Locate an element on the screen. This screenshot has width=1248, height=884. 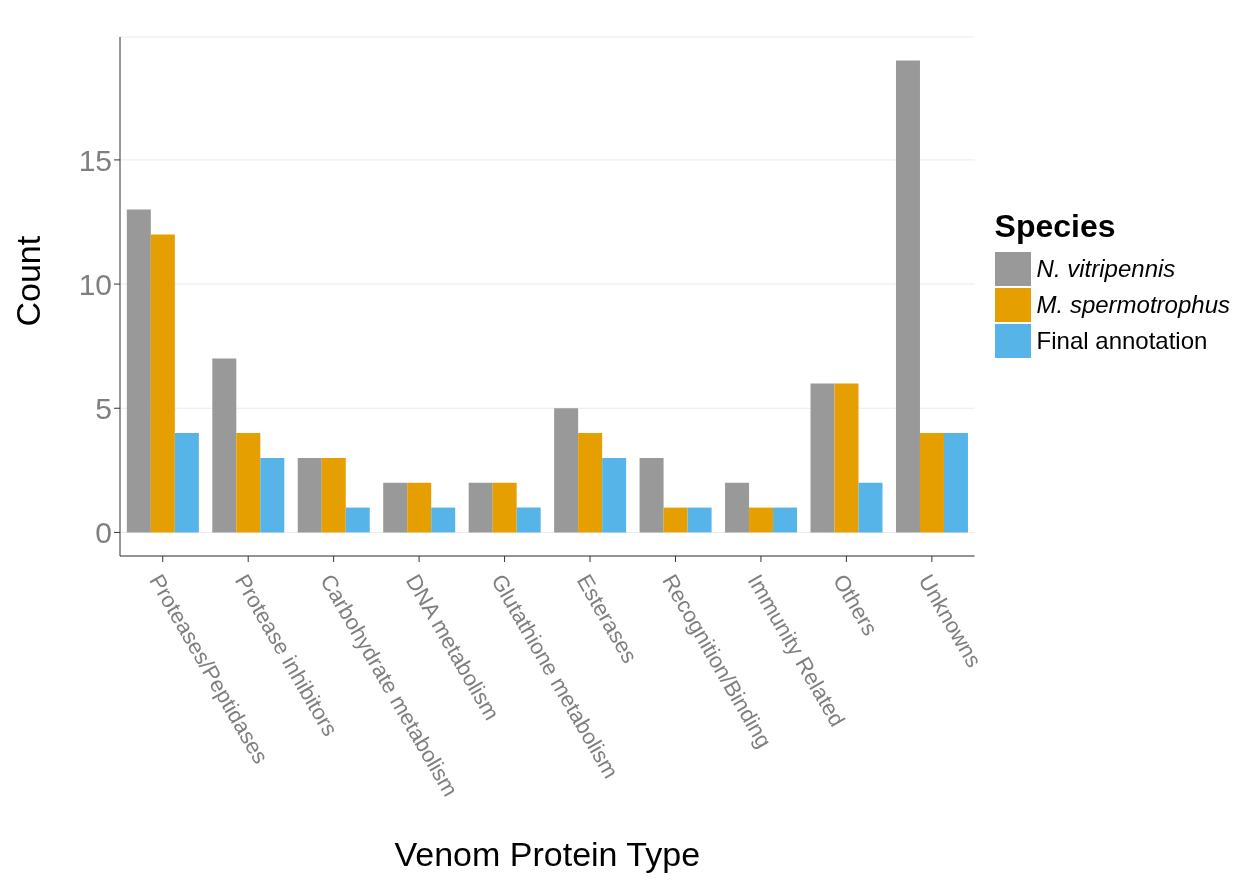
y-tick-label: 10 is located at coordinates (95, 284).